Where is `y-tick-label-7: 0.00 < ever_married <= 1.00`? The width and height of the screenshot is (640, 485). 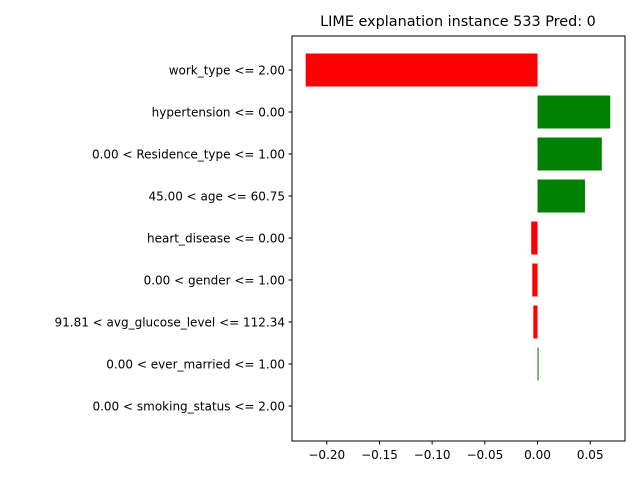 y-tick-label-7: 0.00 < ever_married <= 1.00 is located at coordinates (195, 364).